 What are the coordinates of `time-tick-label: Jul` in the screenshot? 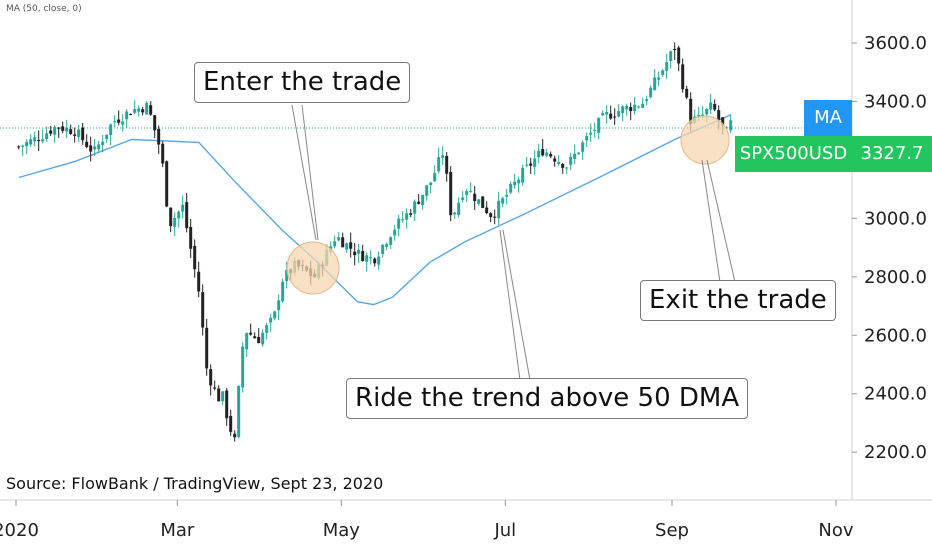 It's located at (504, 530).